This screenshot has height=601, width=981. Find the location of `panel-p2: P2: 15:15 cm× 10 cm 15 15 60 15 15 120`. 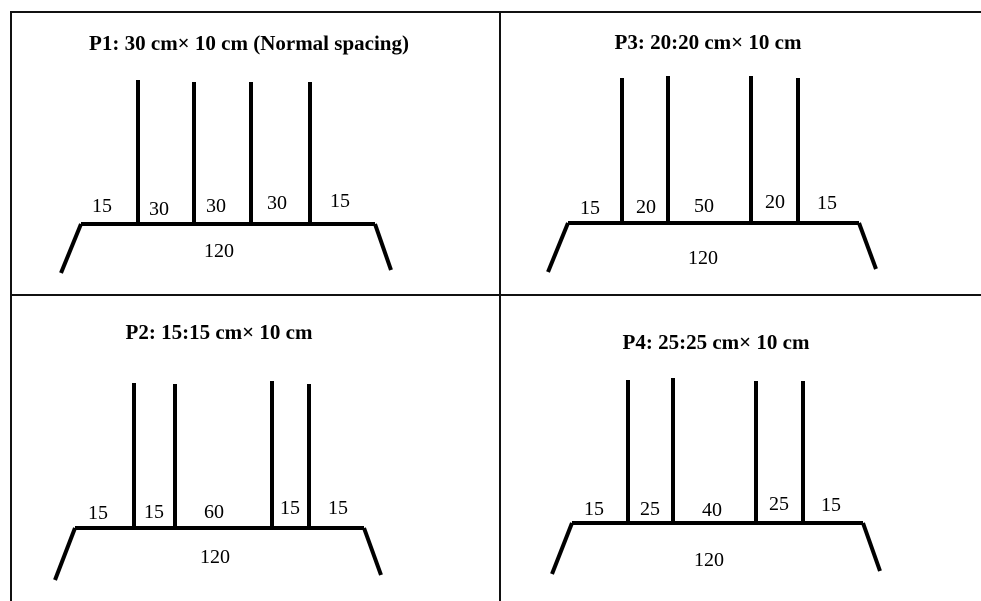

panel-p2: P2: 15:15 cm× 10 cm 15 15 60 15 15 120 is located at coordinates (218, 450).